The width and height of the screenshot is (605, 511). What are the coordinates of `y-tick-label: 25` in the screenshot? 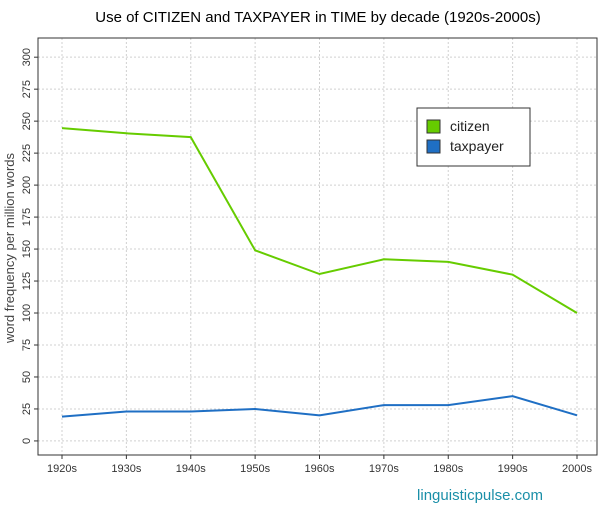 It's located at (27, 409).